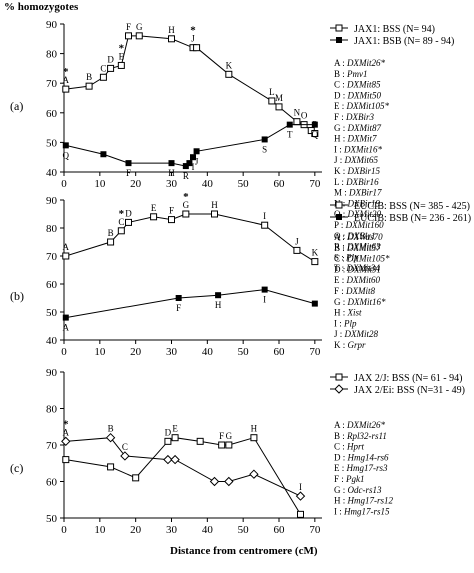  I want to click on x-tick-label: 10, so click(100, 352).